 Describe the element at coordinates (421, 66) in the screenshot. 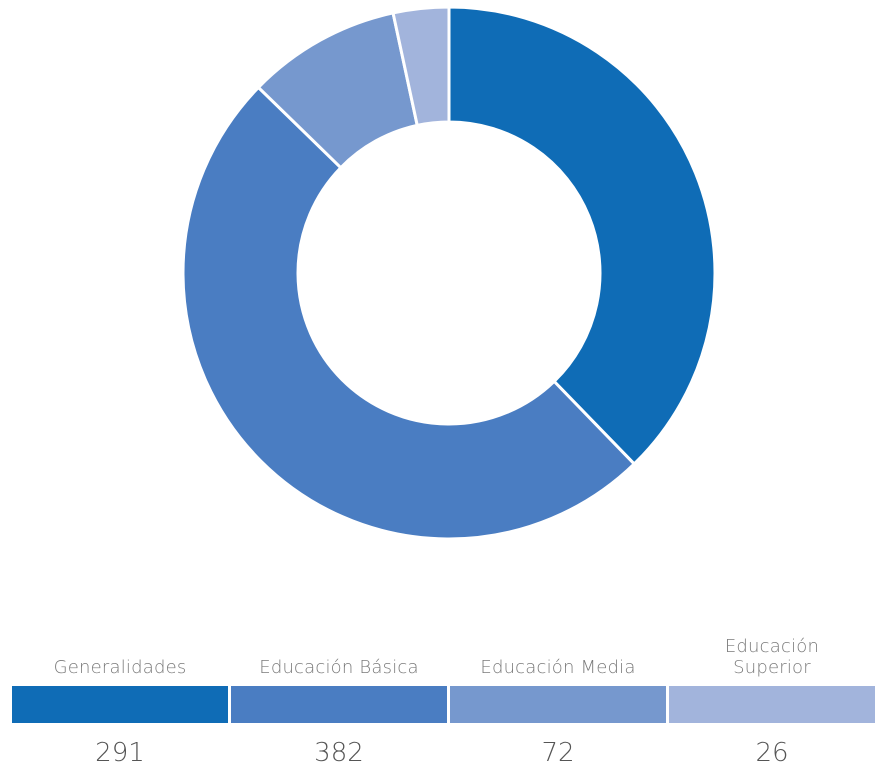

I see `donut-slice-educacion-superior` at that location.